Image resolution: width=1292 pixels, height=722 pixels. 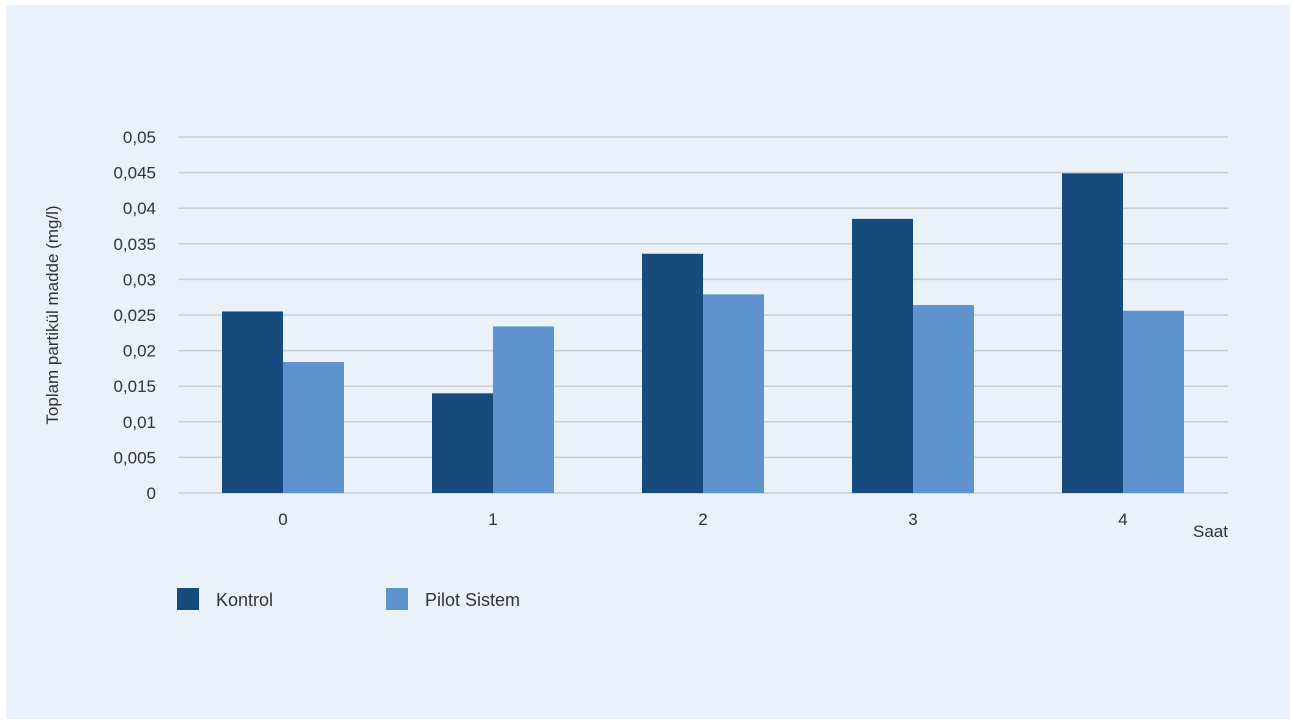 I want to click on legend-swatch-kontrol, so click(x=188, y=599).